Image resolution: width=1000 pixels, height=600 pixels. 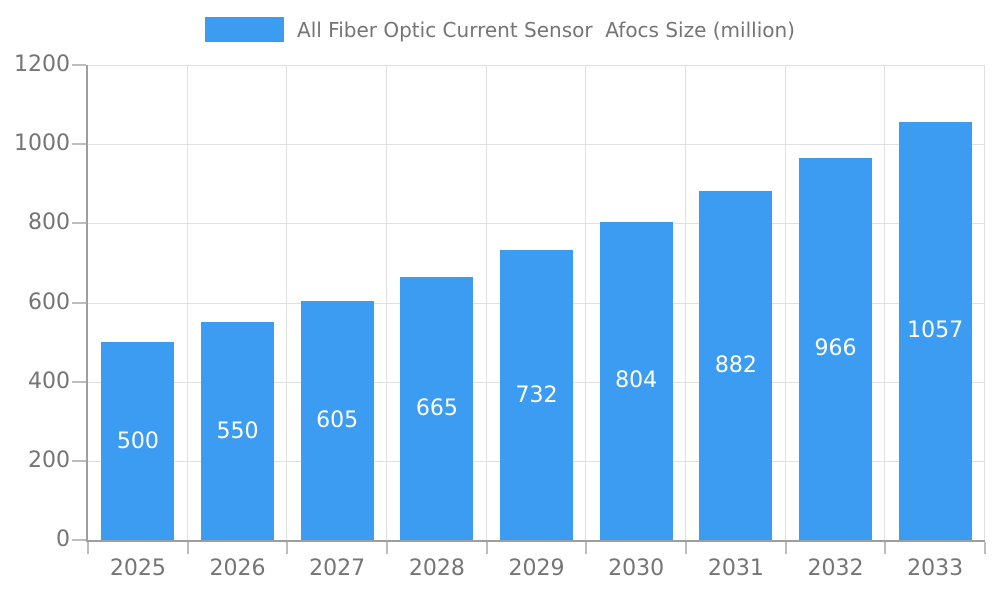 I want to click on bar-value-label: 550, so click(x=237, y=431).